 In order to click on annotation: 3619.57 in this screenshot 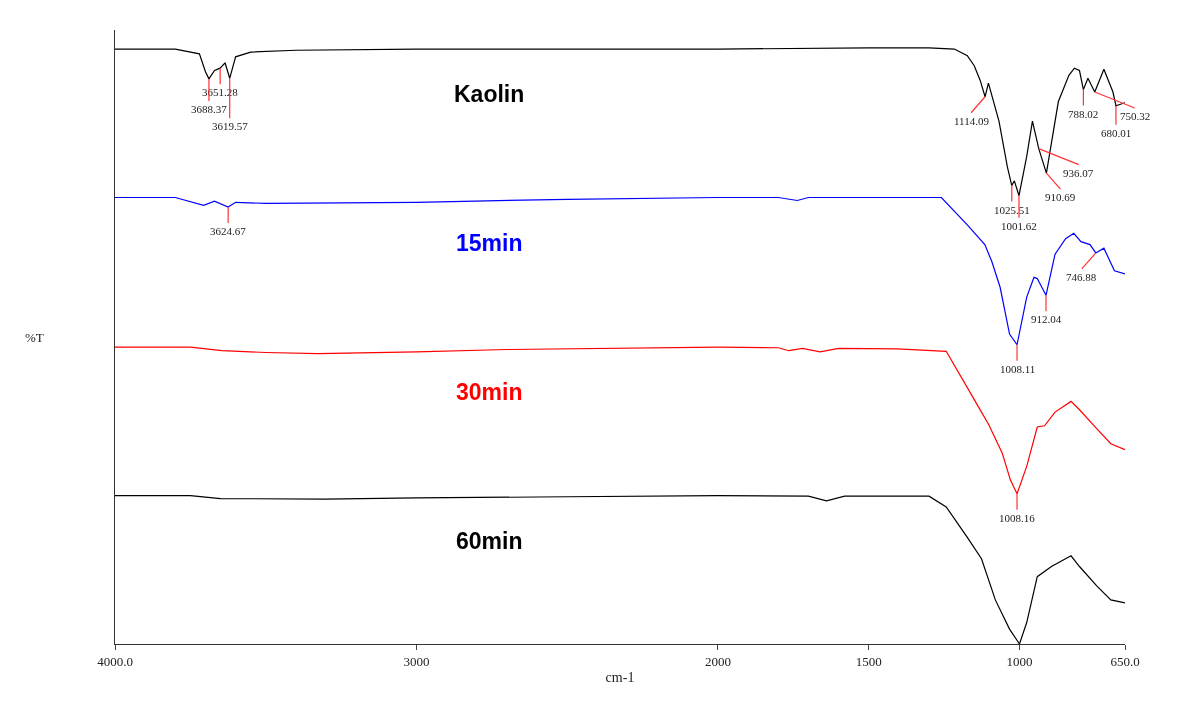, I will do `click(230, 126)`.